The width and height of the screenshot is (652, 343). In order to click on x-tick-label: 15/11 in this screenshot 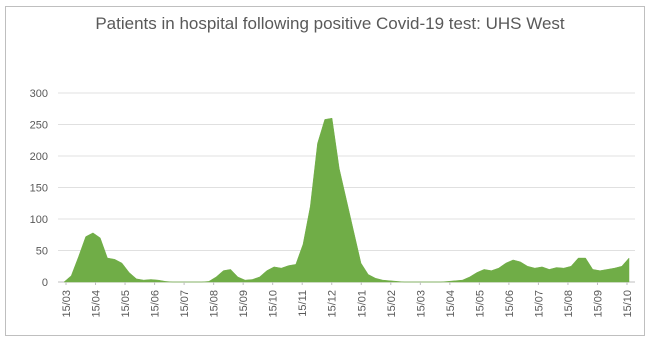, I will do `click(303, 303)`.